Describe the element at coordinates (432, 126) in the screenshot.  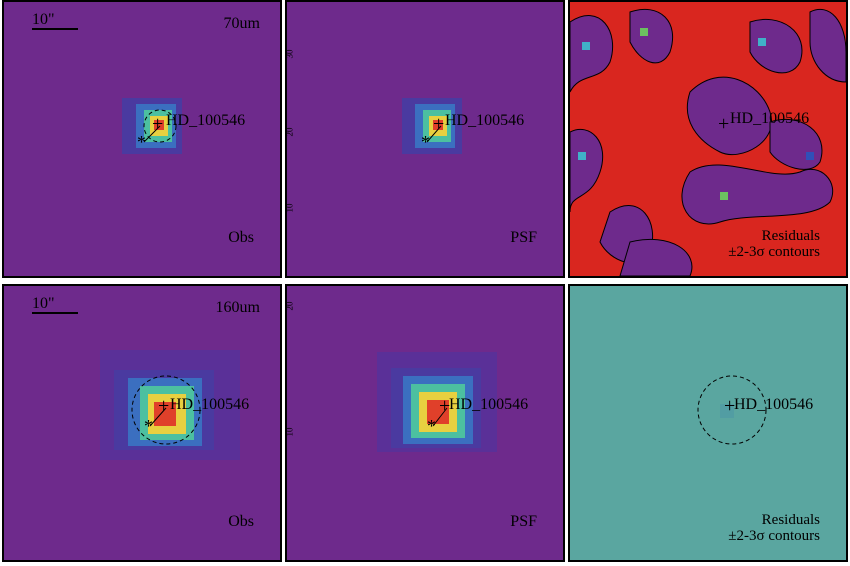
I see `image-70um-psf` at that location.